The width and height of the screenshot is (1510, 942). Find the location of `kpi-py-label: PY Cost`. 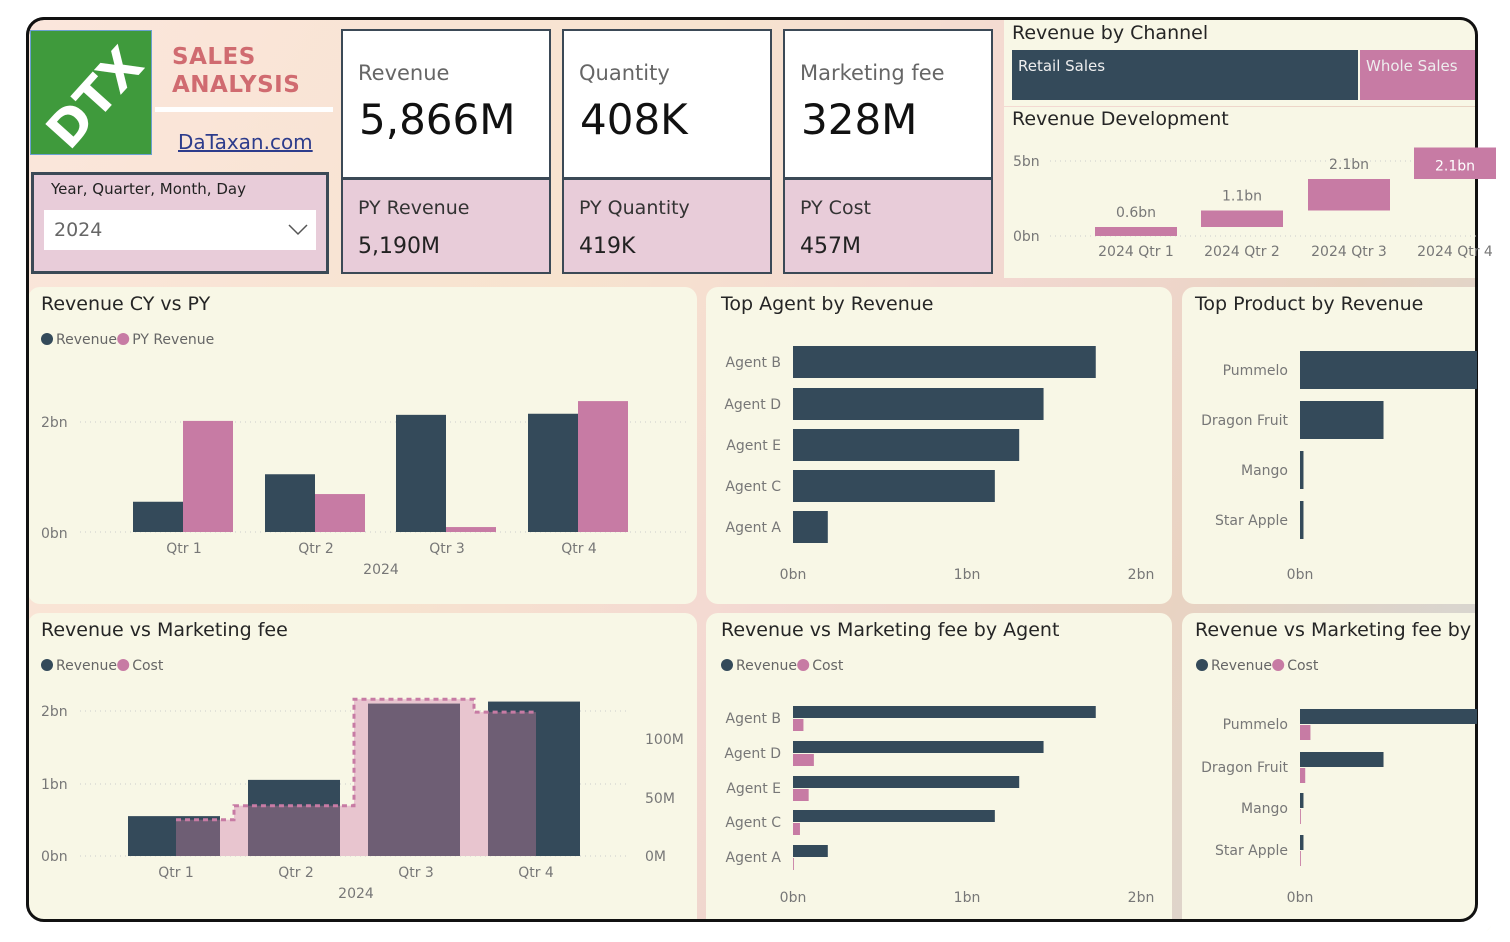

kpi-py-label: PY Cost is located at coordinates (835, 208).